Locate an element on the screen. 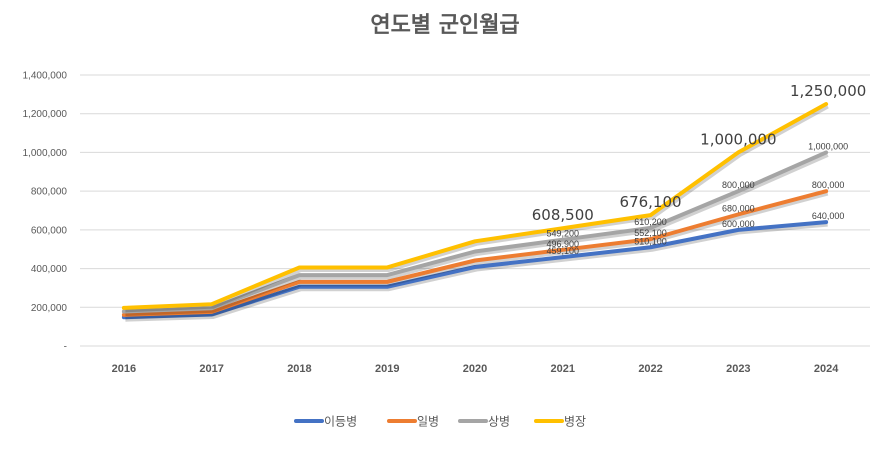 This screenshot has height=451, width=891. x-axis: 2016 2017 2018 2019 2020 2021 2022 2023 2024 is located at coordinates (476, 369).